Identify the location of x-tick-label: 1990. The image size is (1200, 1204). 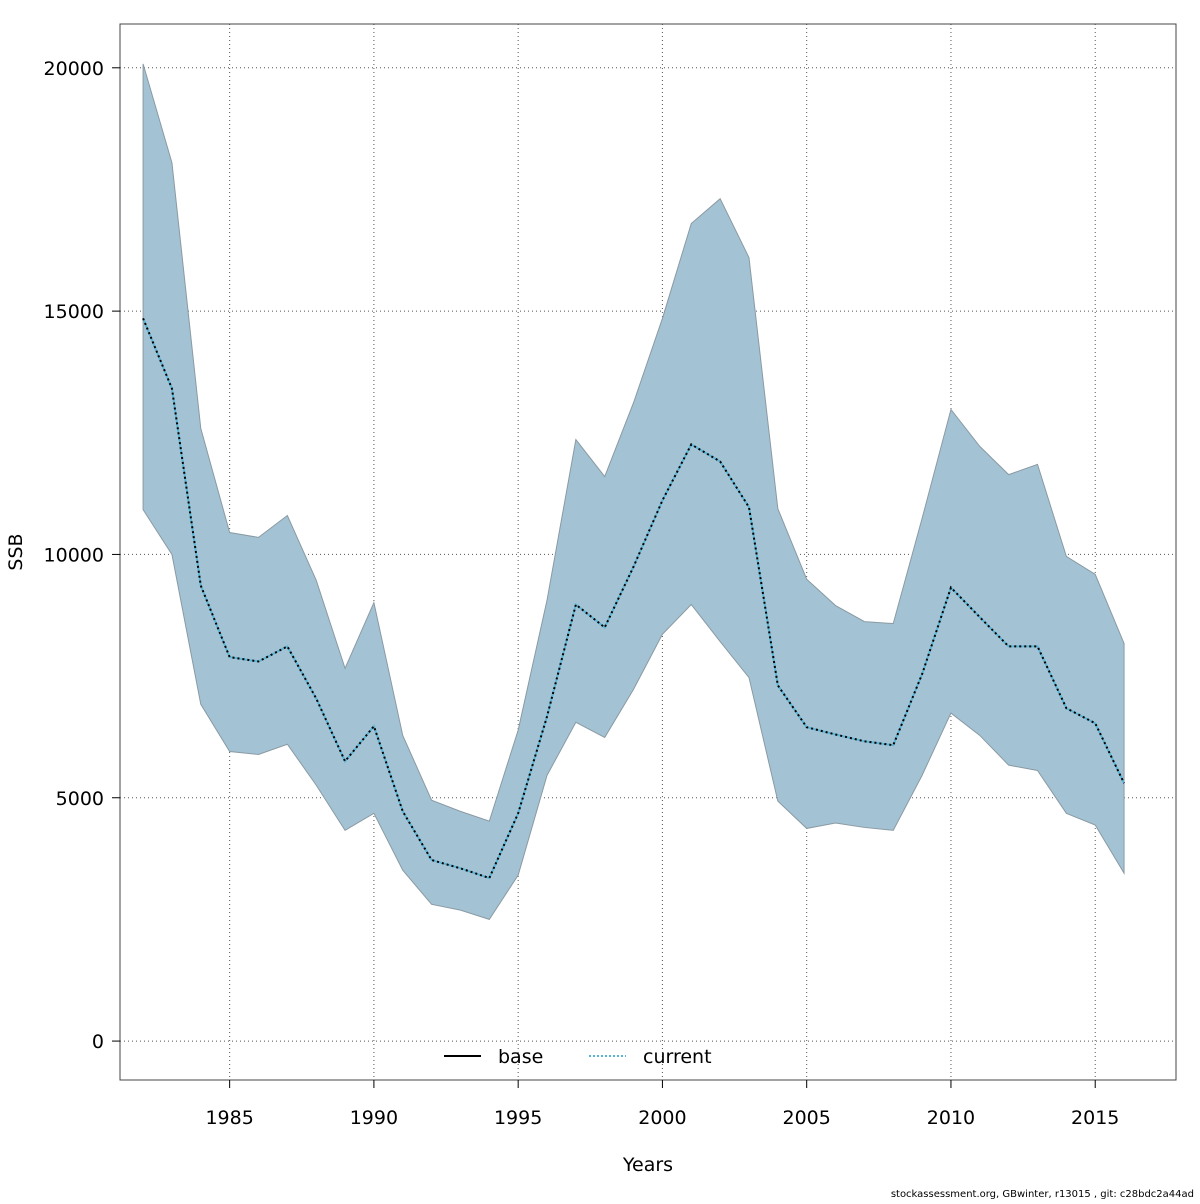
(374, 1118).